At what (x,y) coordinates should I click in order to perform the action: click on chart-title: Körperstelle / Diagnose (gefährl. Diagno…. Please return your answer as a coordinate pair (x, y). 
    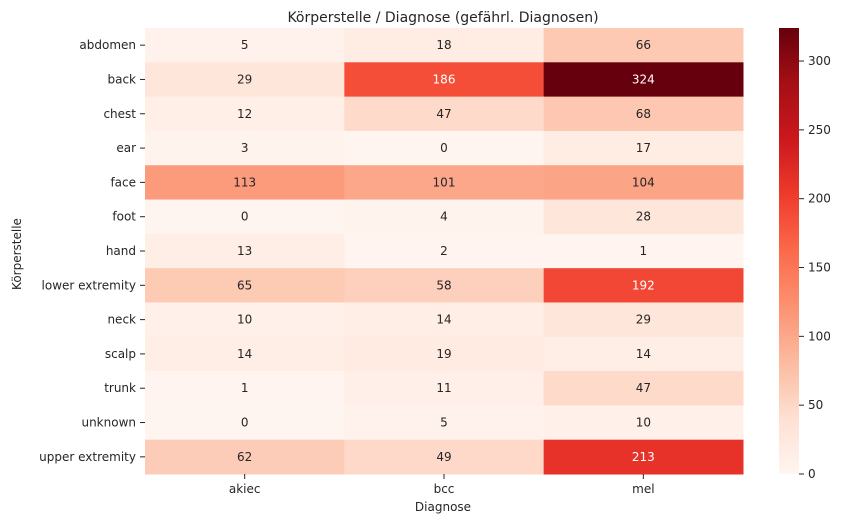
    Looking at the image, I should click on (442, 18).